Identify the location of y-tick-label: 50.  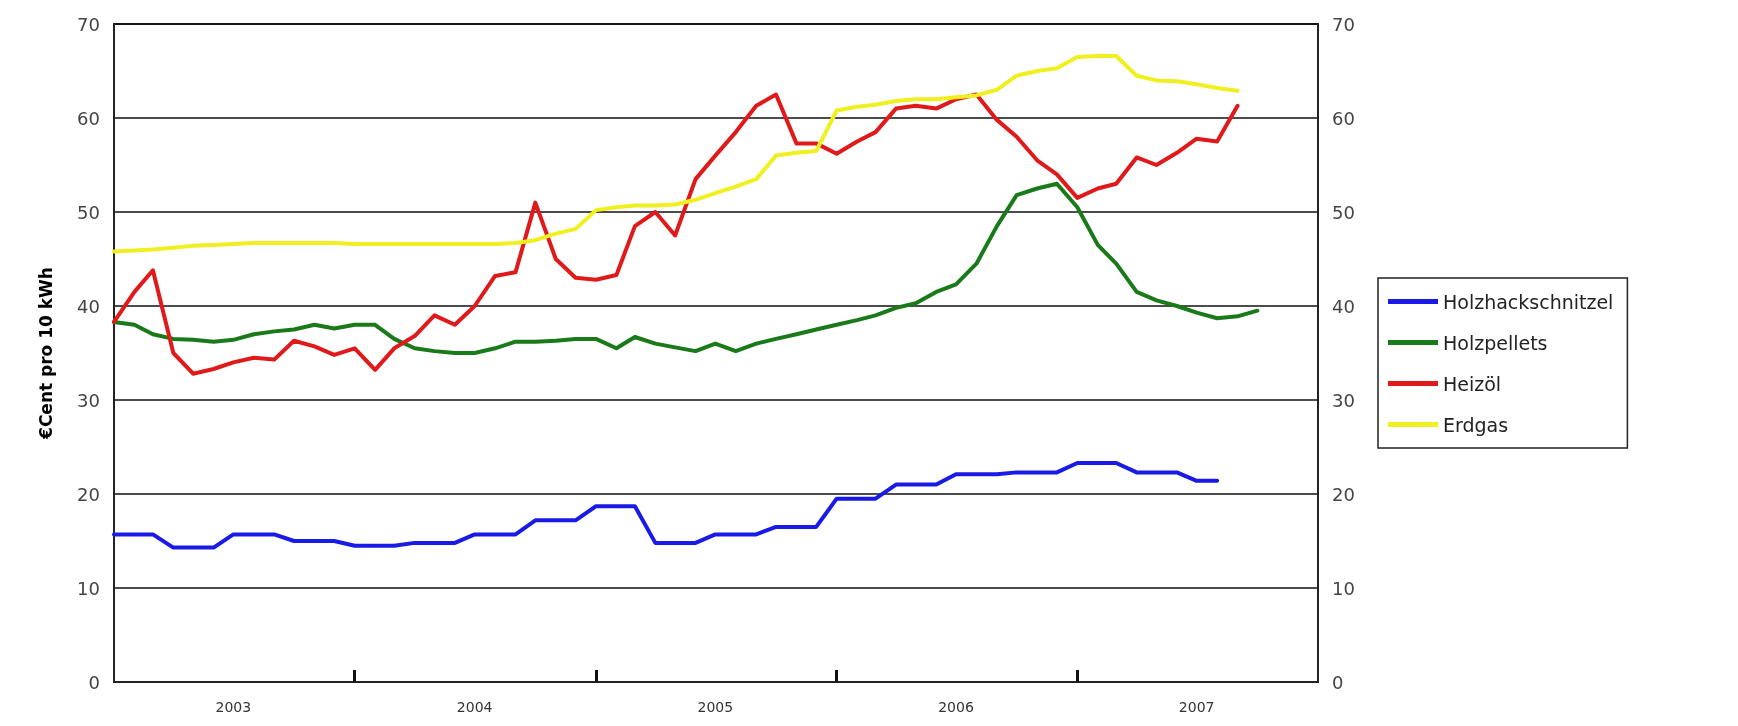
(88, 212).